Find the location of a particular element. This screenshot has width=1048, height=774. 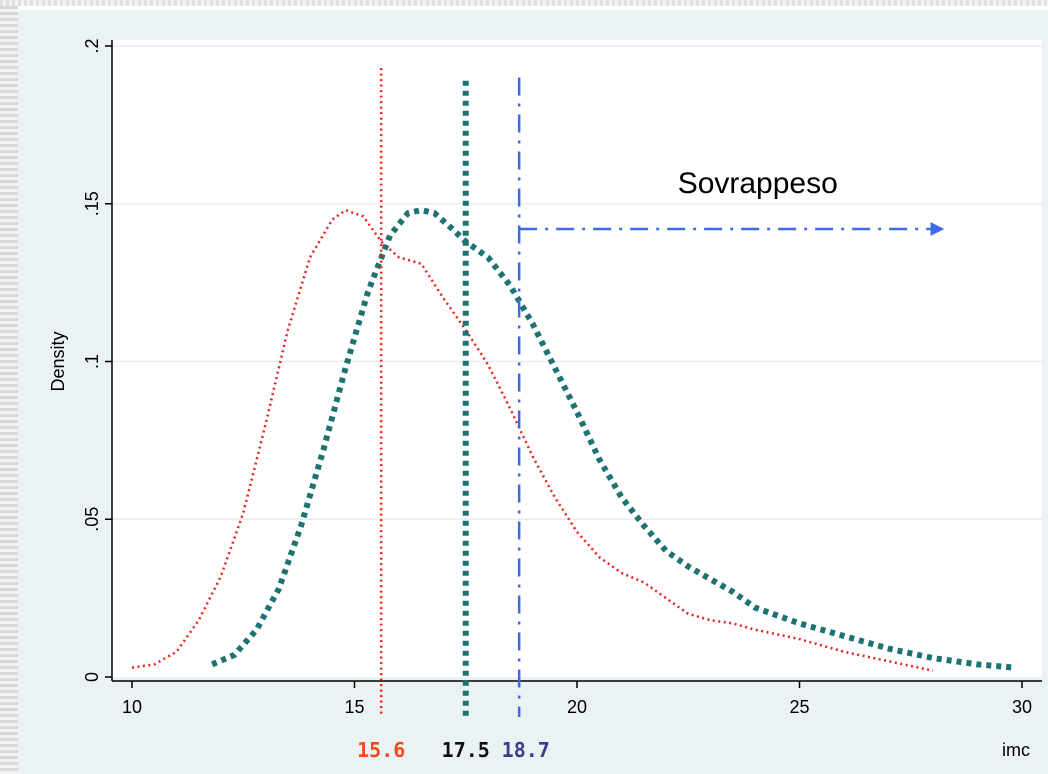

x-tick-label-4: 30 is located at coordinates (1022, 707).